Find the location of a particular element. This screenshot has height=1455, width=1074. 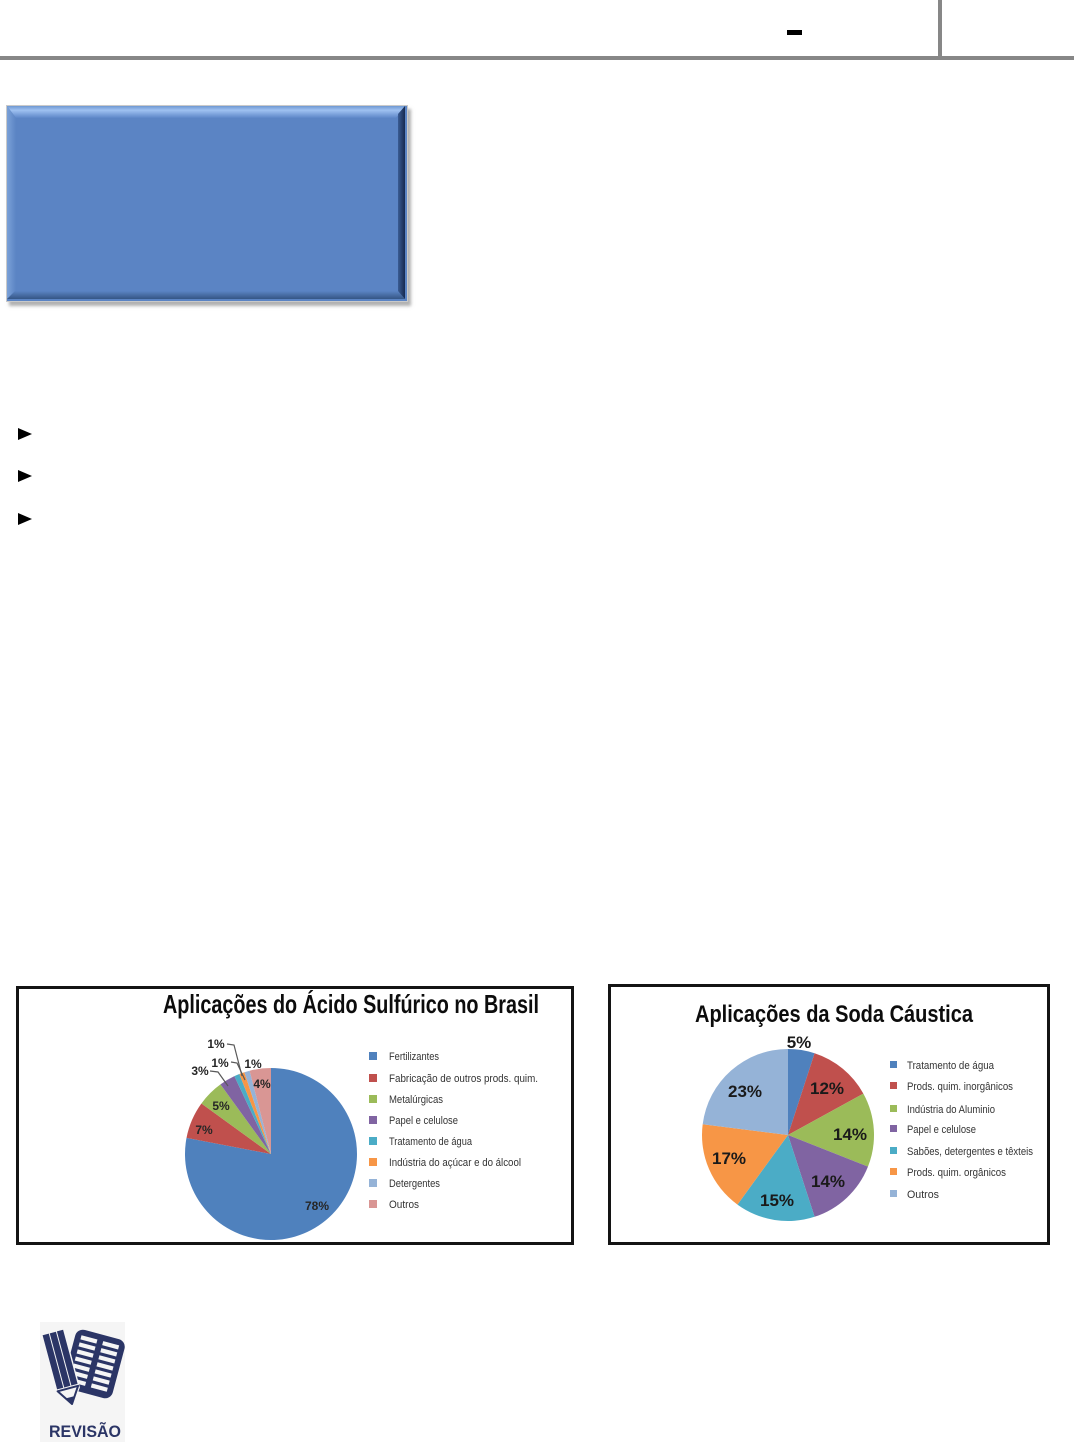

svg-text: REVISÃO is located at coordinates (85, 1431).